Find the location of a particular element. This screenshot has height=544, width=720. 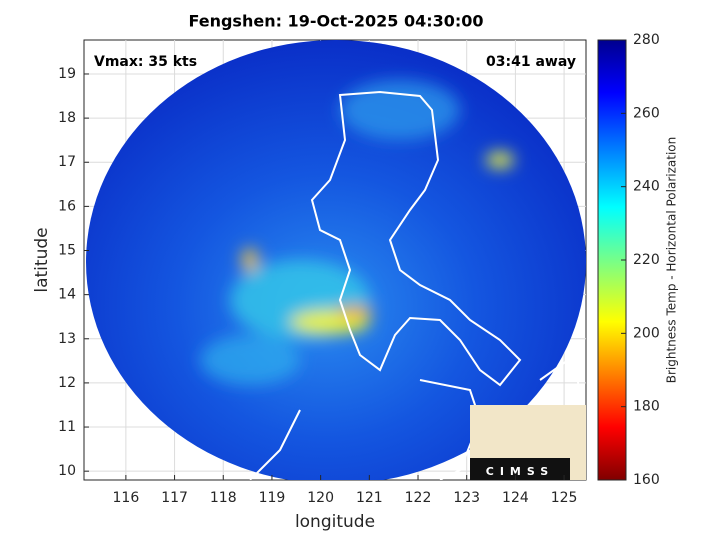

x-tick-label: 120 is located at coordinates (320, 498).